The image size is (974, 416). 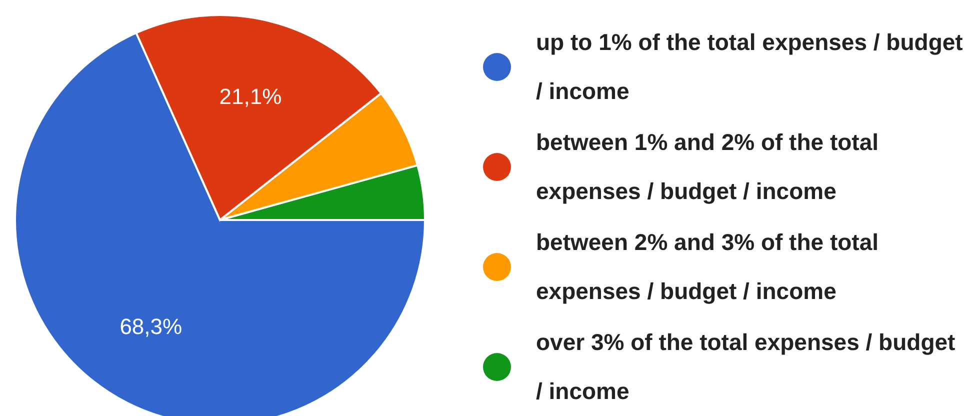 I want to click on data-label: 68,3%, so click(x=151, y=327).